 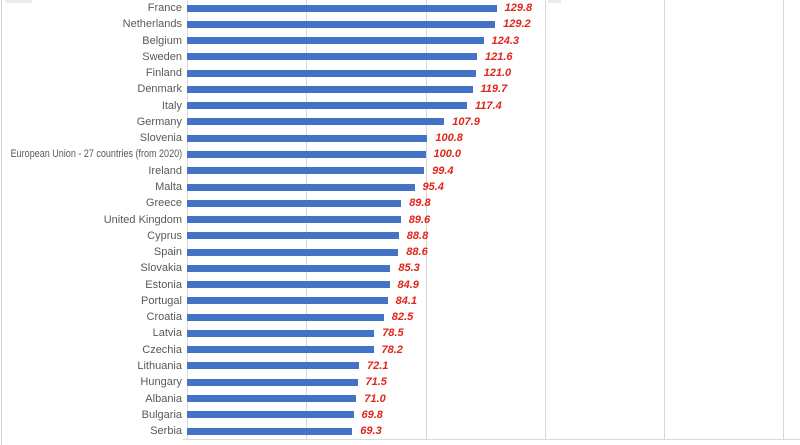 I want to click on category-label: Germany, so click(x=159, y=121).